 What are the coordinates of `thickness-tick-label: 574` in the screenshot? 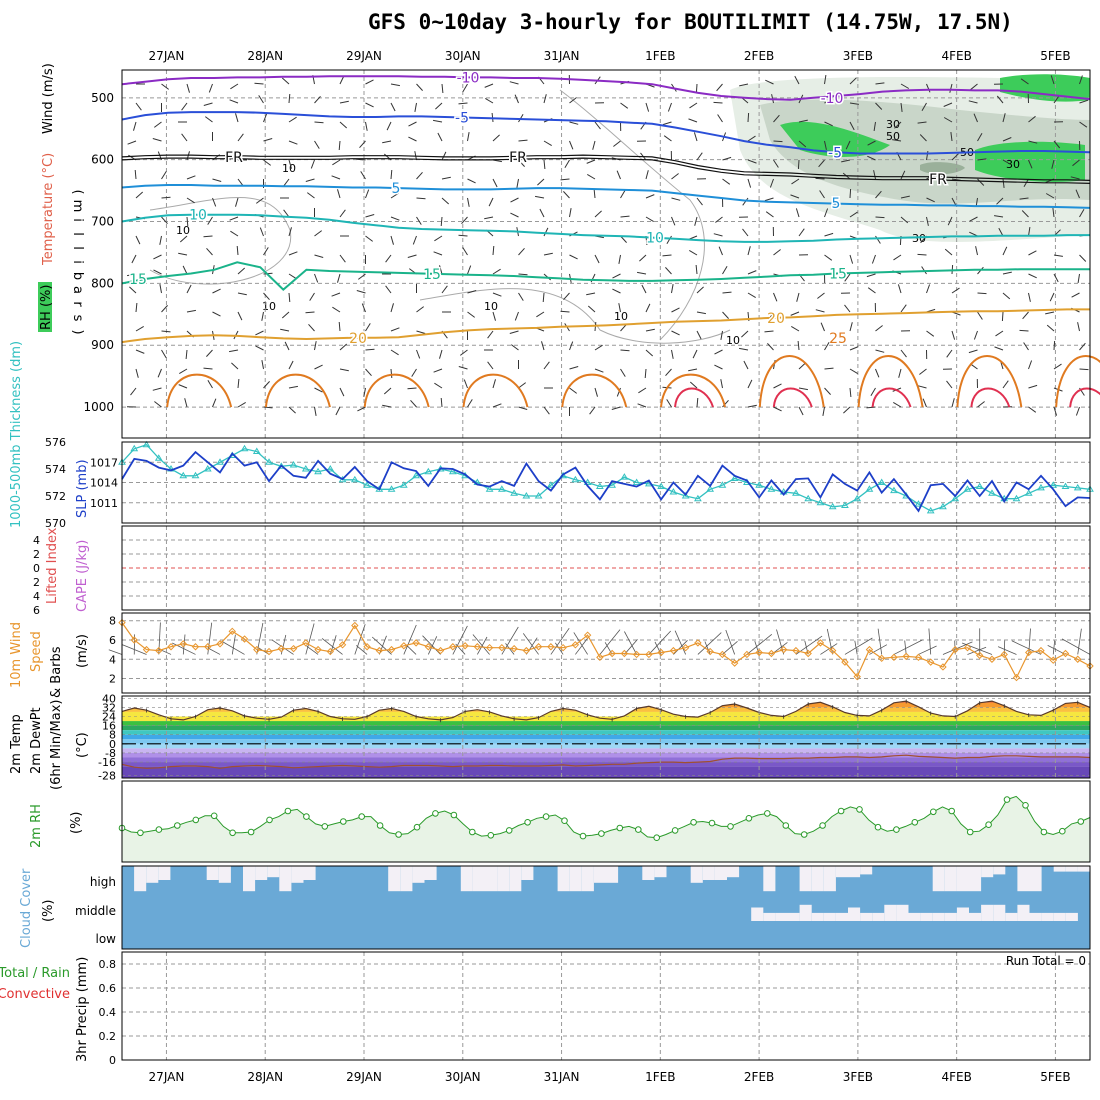 It's located at (55, 469).